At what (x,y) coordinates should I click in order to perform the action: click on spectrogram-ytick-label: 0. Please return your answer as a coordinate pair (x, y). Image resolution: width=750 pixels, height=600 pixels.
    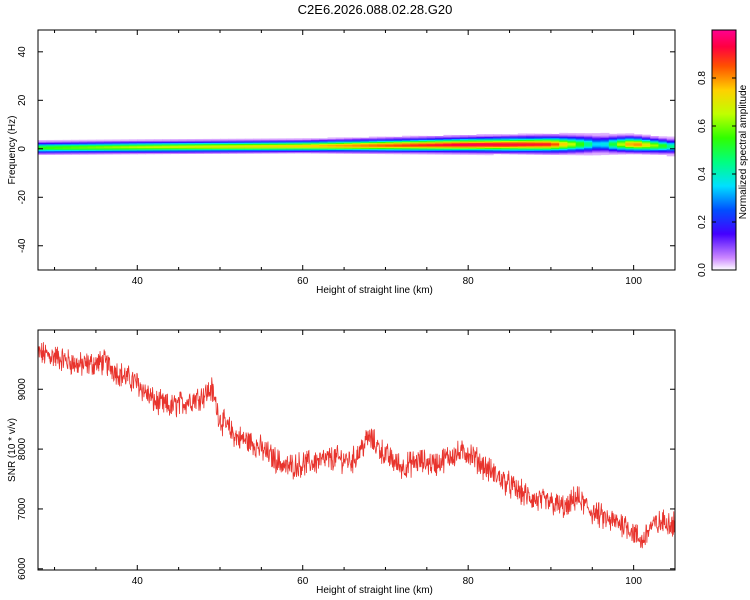
    Looking at the image, I should click on (22, 149).